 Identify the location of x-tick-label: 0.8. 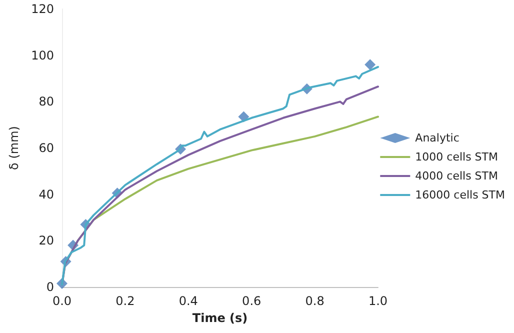
(314, 301).